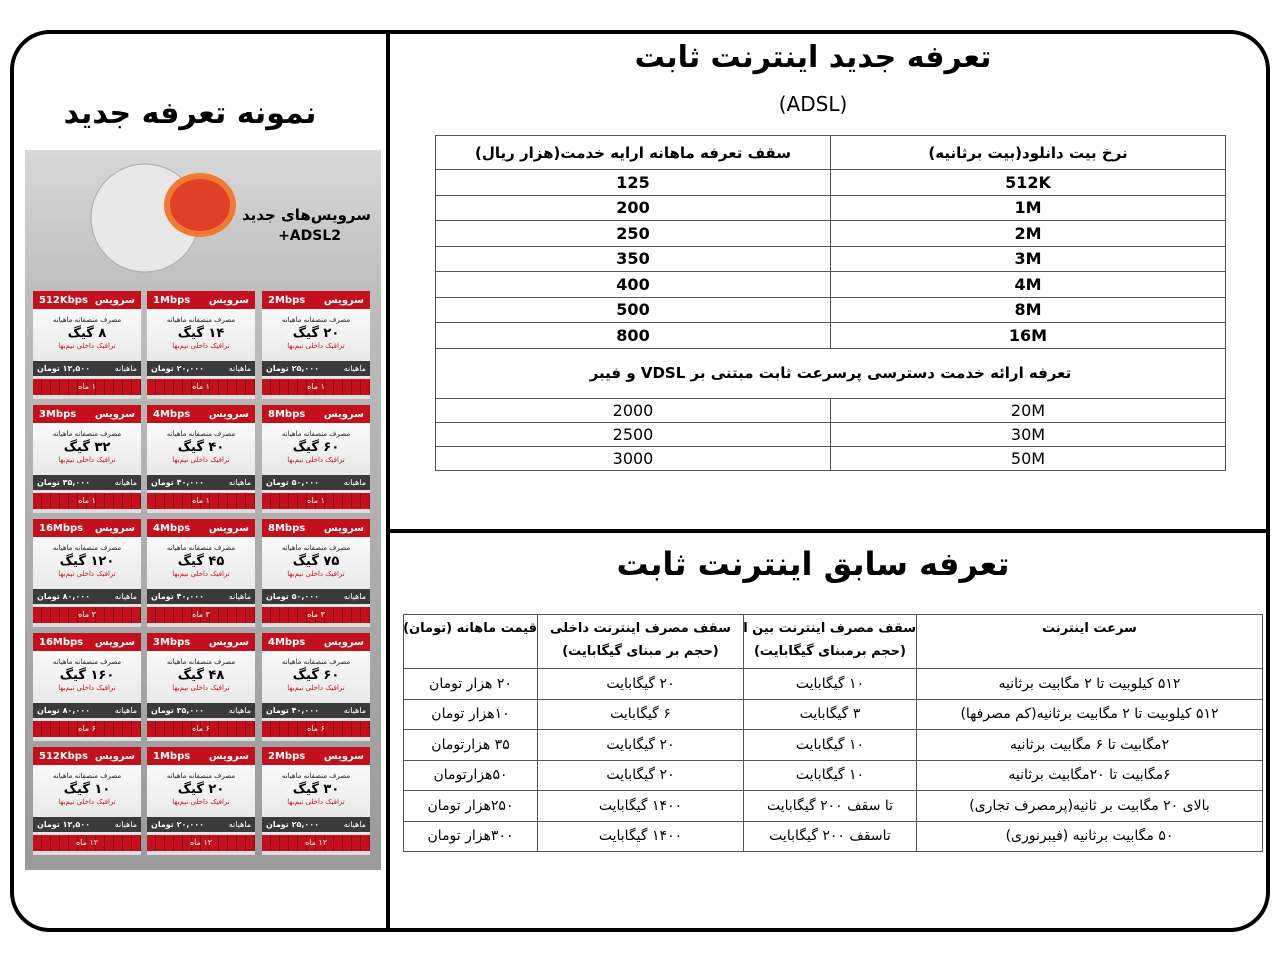 The width and height of the screenshot is (1280, 959). Describe the element at coordinates (640, 775) in the screenshot. I see `table-cell: ۲۰ گیگابایت` at that location.